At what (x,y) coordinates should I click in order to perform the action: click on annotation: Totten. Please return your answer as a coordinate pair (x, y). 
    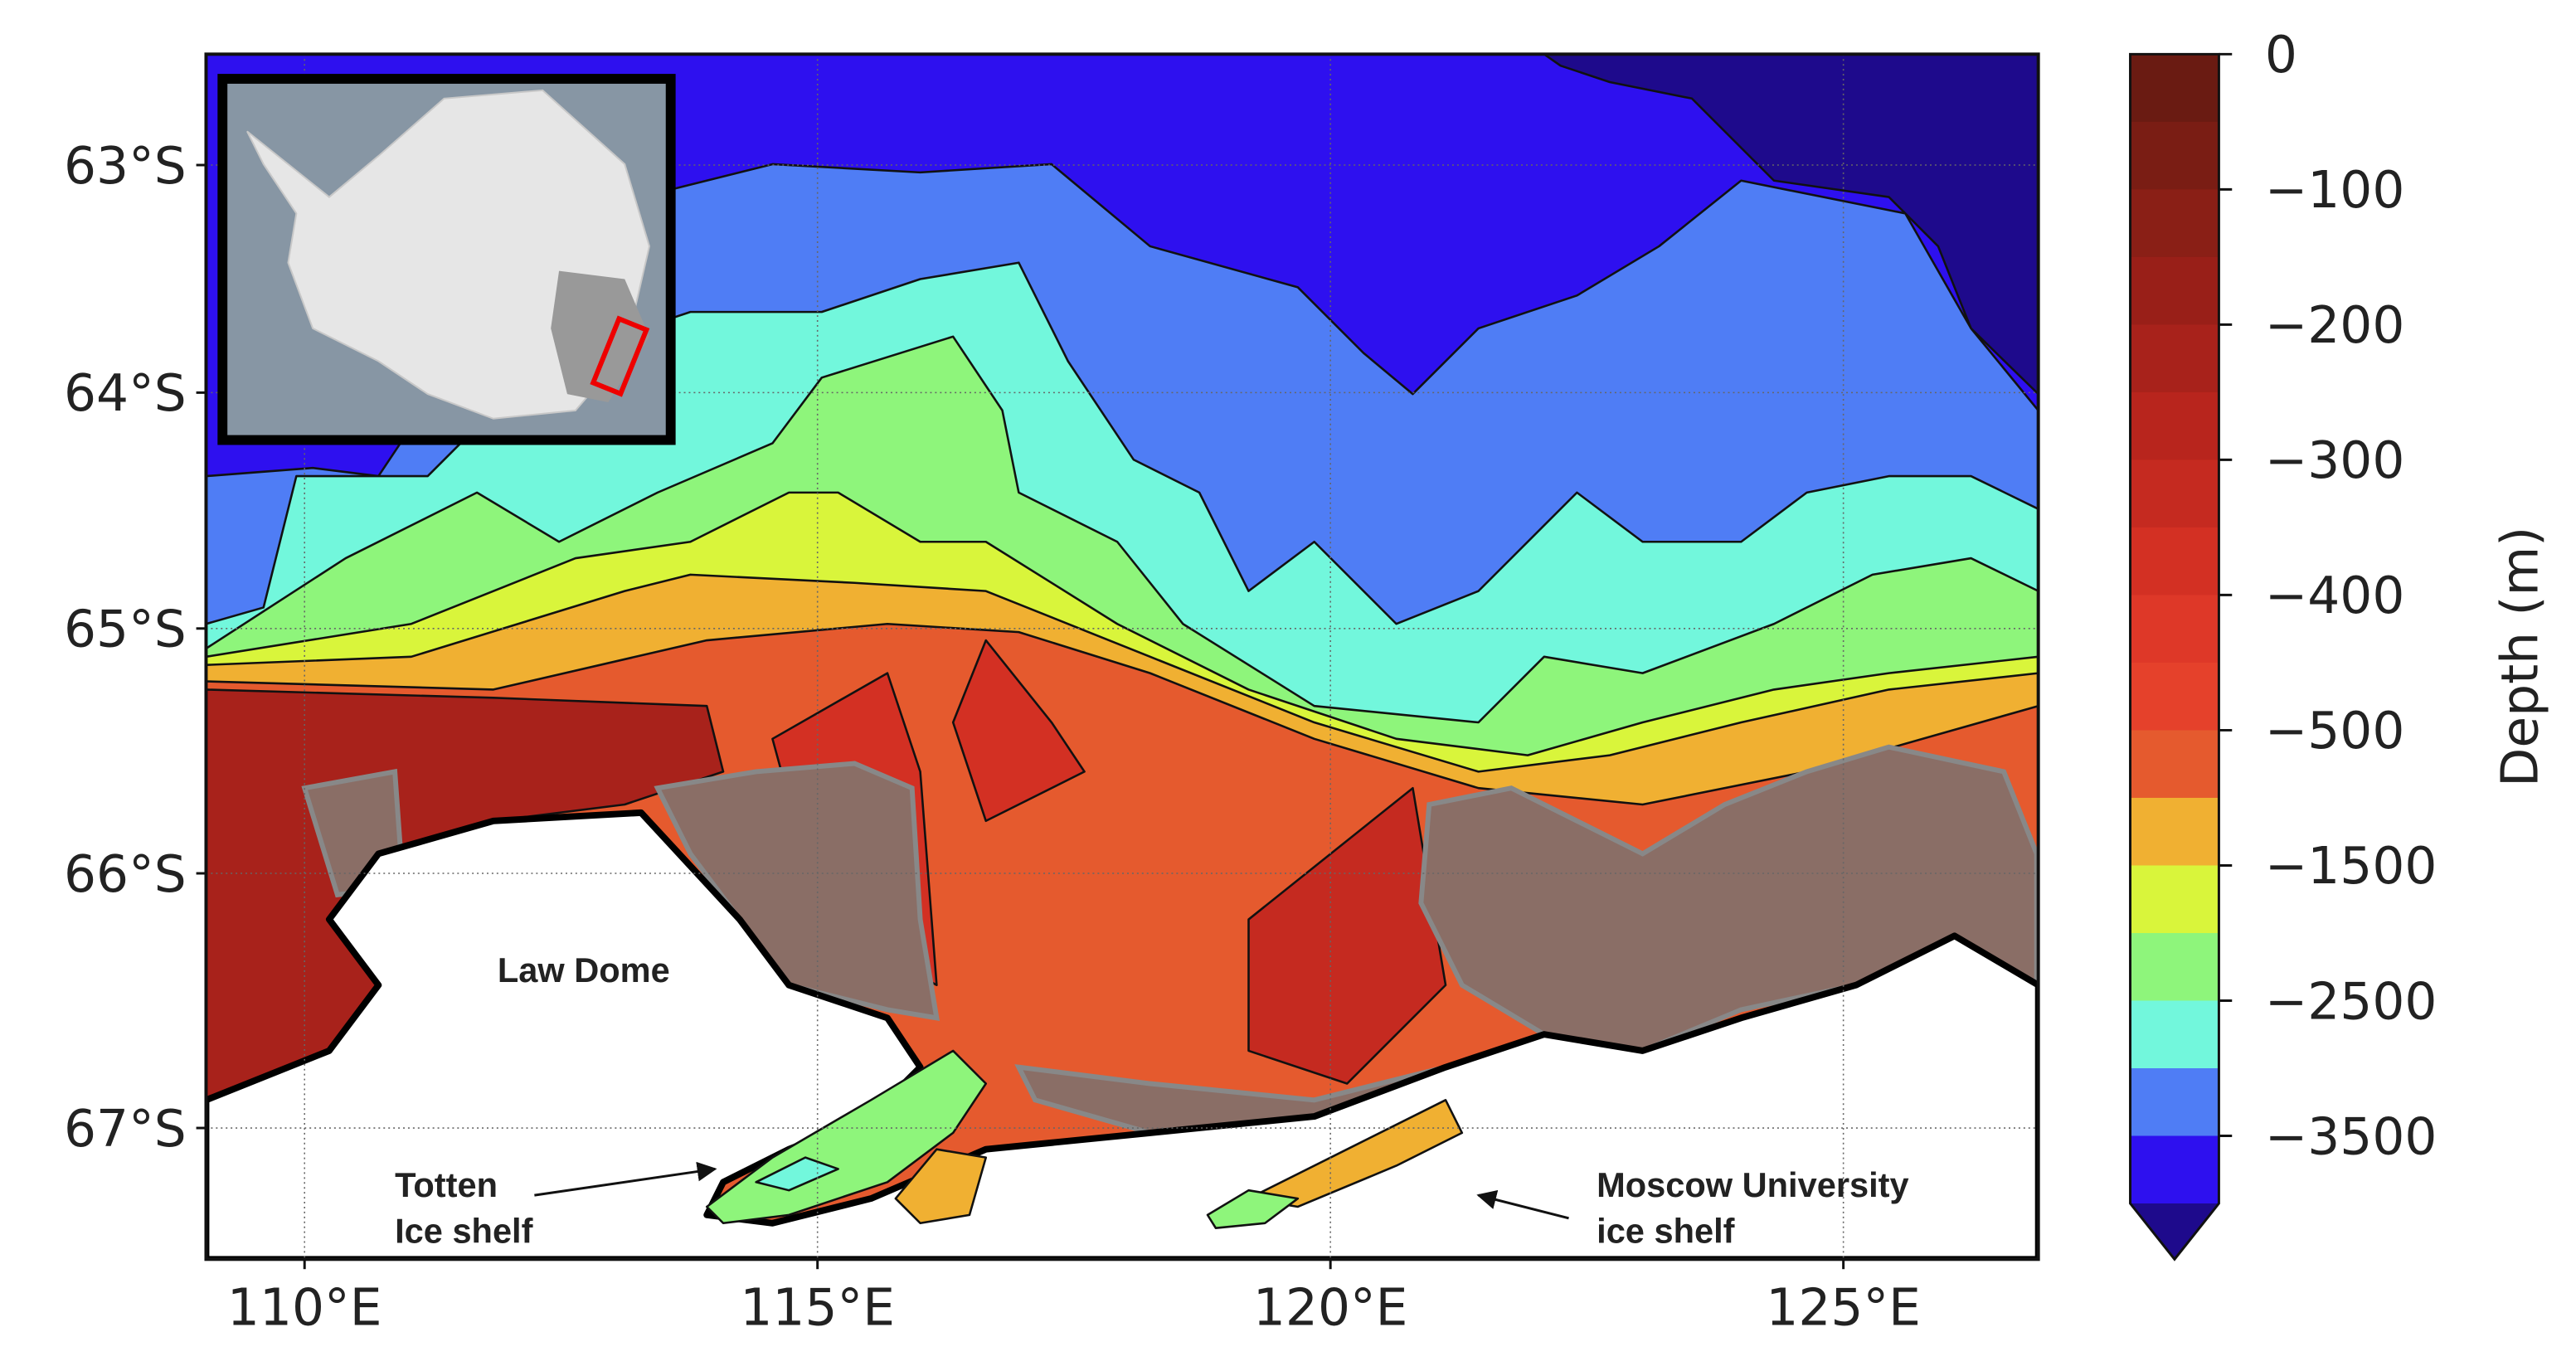
    Looking at the image, I should click on (446, 1185).